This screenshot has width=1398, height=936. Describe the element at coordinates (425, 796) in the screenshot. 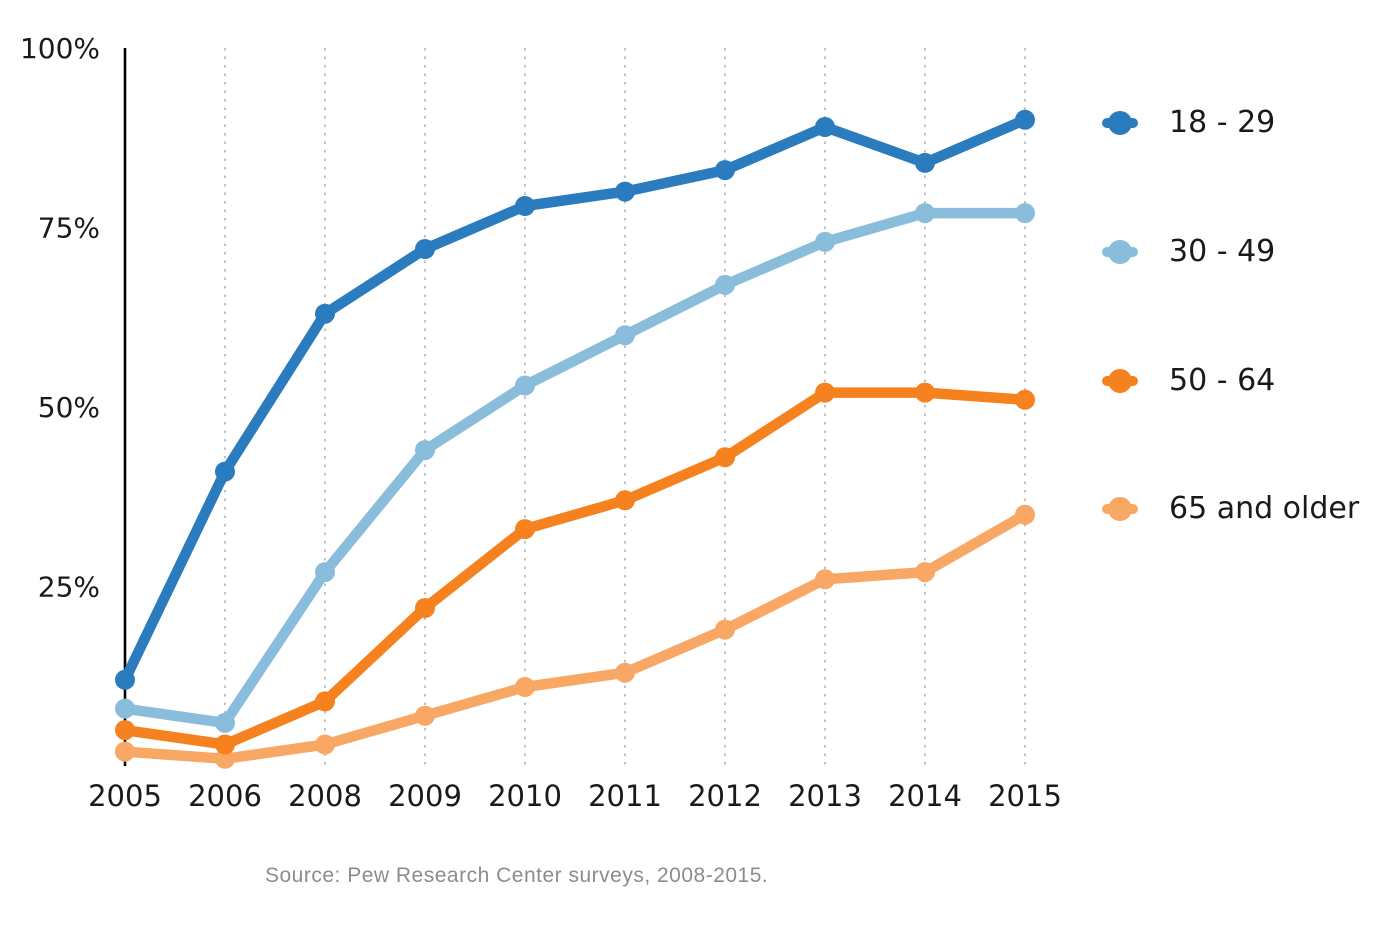

I see `x-axis-tick-label: 2009` at that location.